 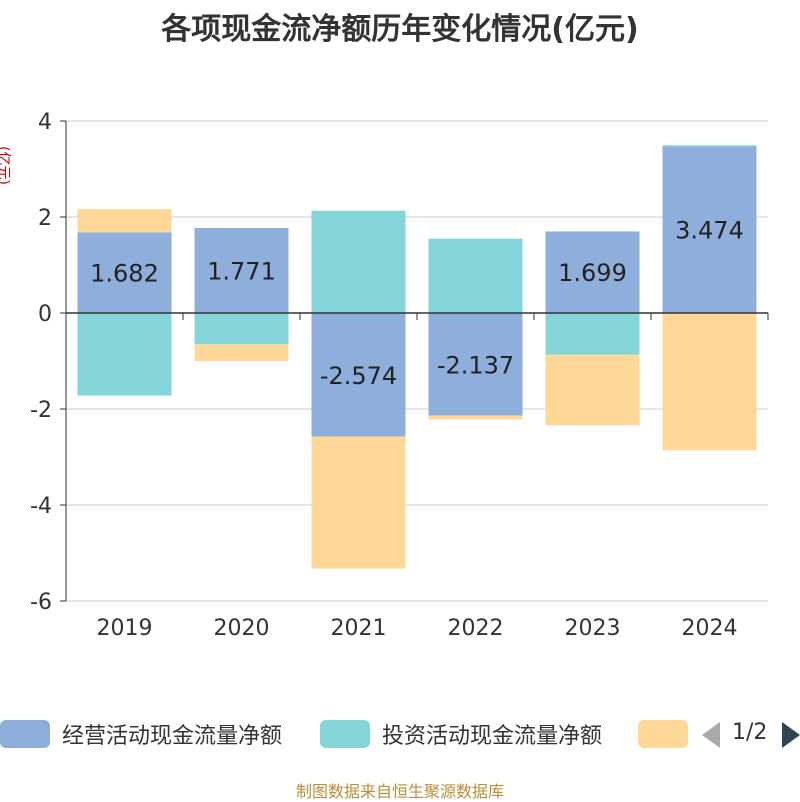 I want to click on y-axis-label: (亿元), so click(x=5, y=165).